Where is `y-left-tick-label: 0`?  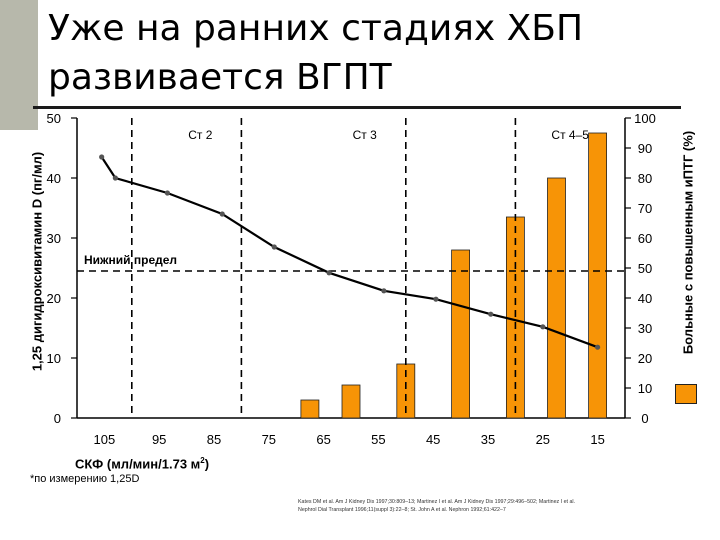 y-left-tick-label: 0 is located at coordinates (57, 418).